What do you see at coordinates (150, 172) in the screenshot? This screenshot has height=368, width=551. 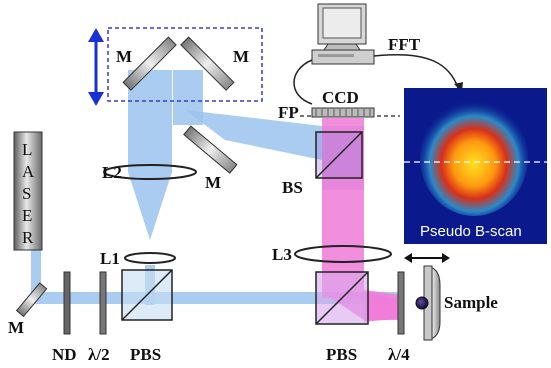 I see `lens-l2` at bounding box center [150, 172].